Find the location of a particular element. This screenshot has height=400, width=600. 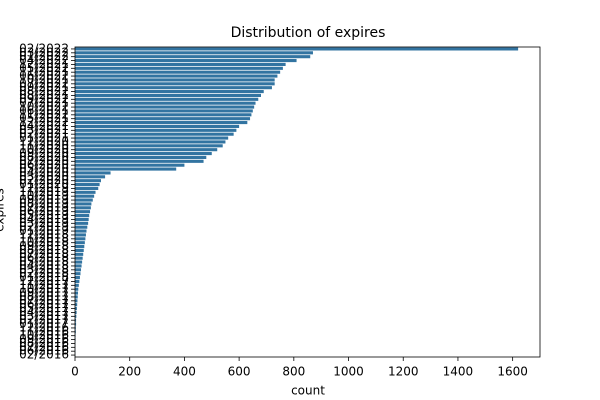

y-tick-label: 08/2018 is located at coordinates (44, 250).